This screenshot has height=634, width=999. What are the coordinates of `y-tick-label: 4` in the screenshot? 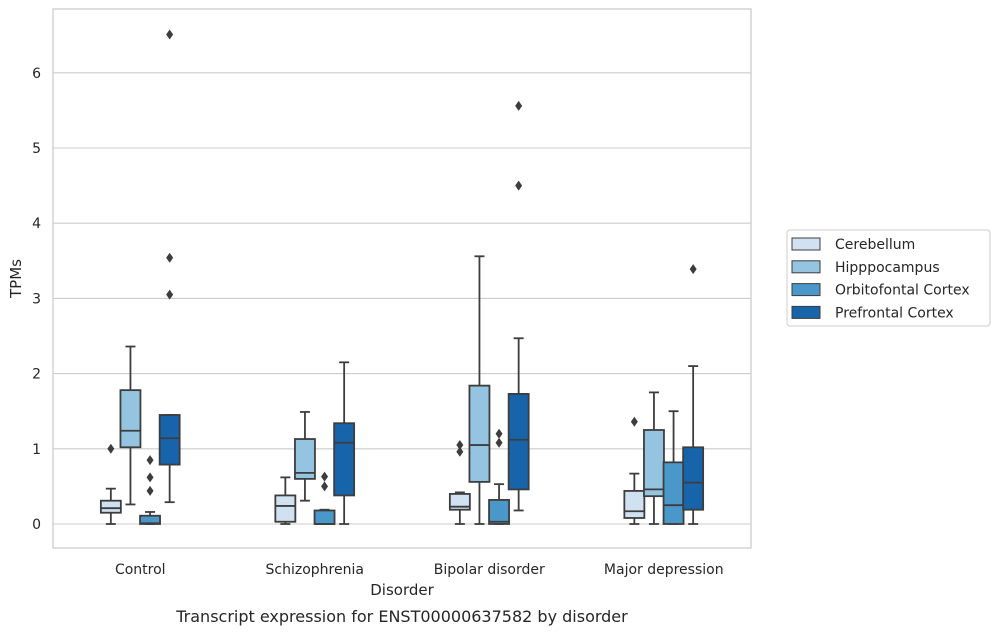 It's located at (36, 224).